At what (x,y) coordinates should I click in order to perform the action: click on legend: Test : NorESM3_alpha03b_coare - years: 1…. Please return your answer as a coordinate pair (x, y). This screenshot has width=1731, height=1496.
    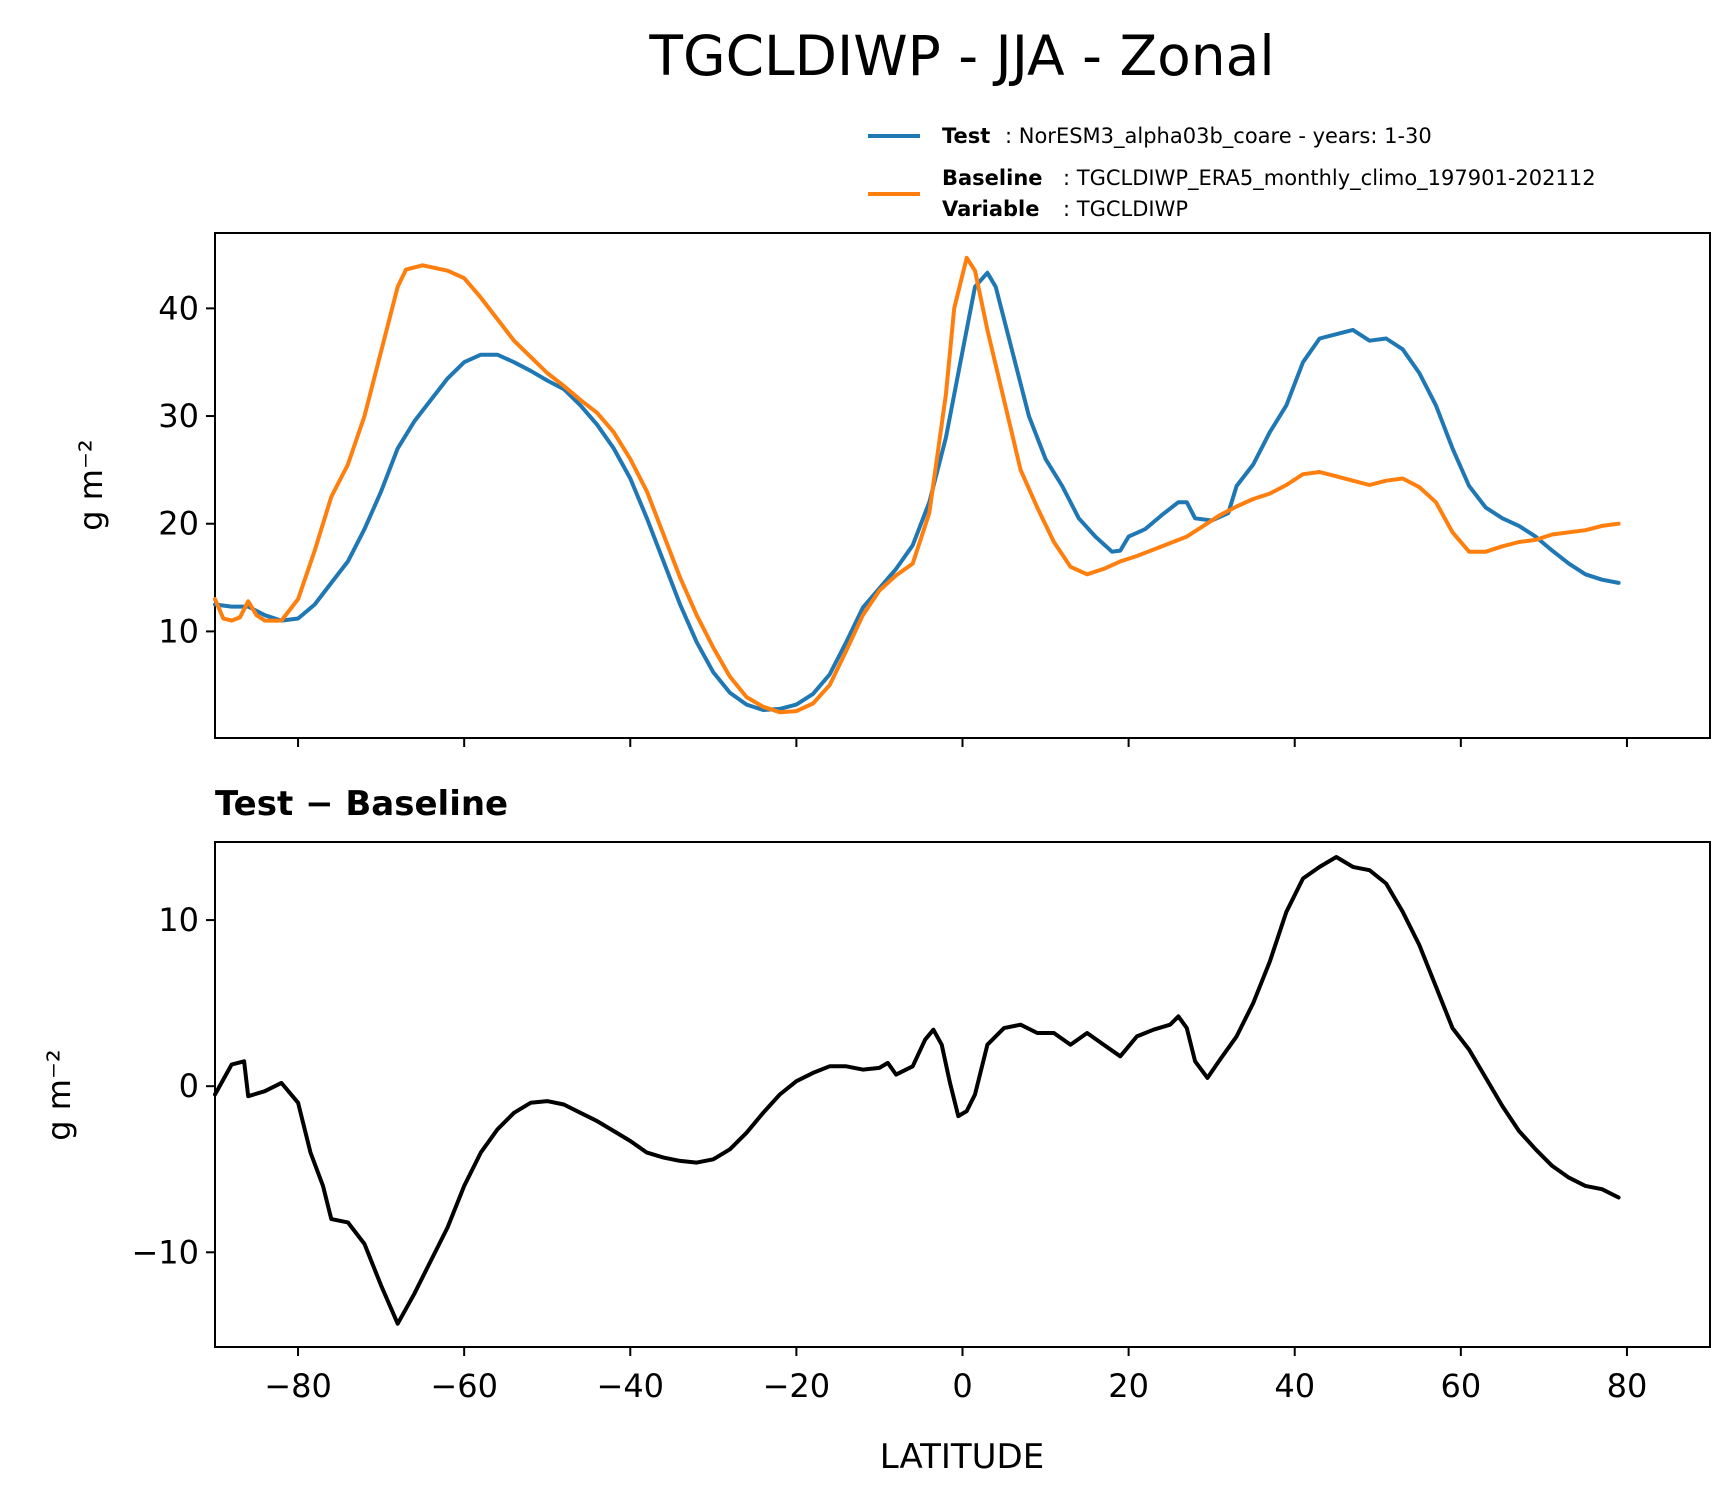
    Looking at the image, I should click on (1232, 172).